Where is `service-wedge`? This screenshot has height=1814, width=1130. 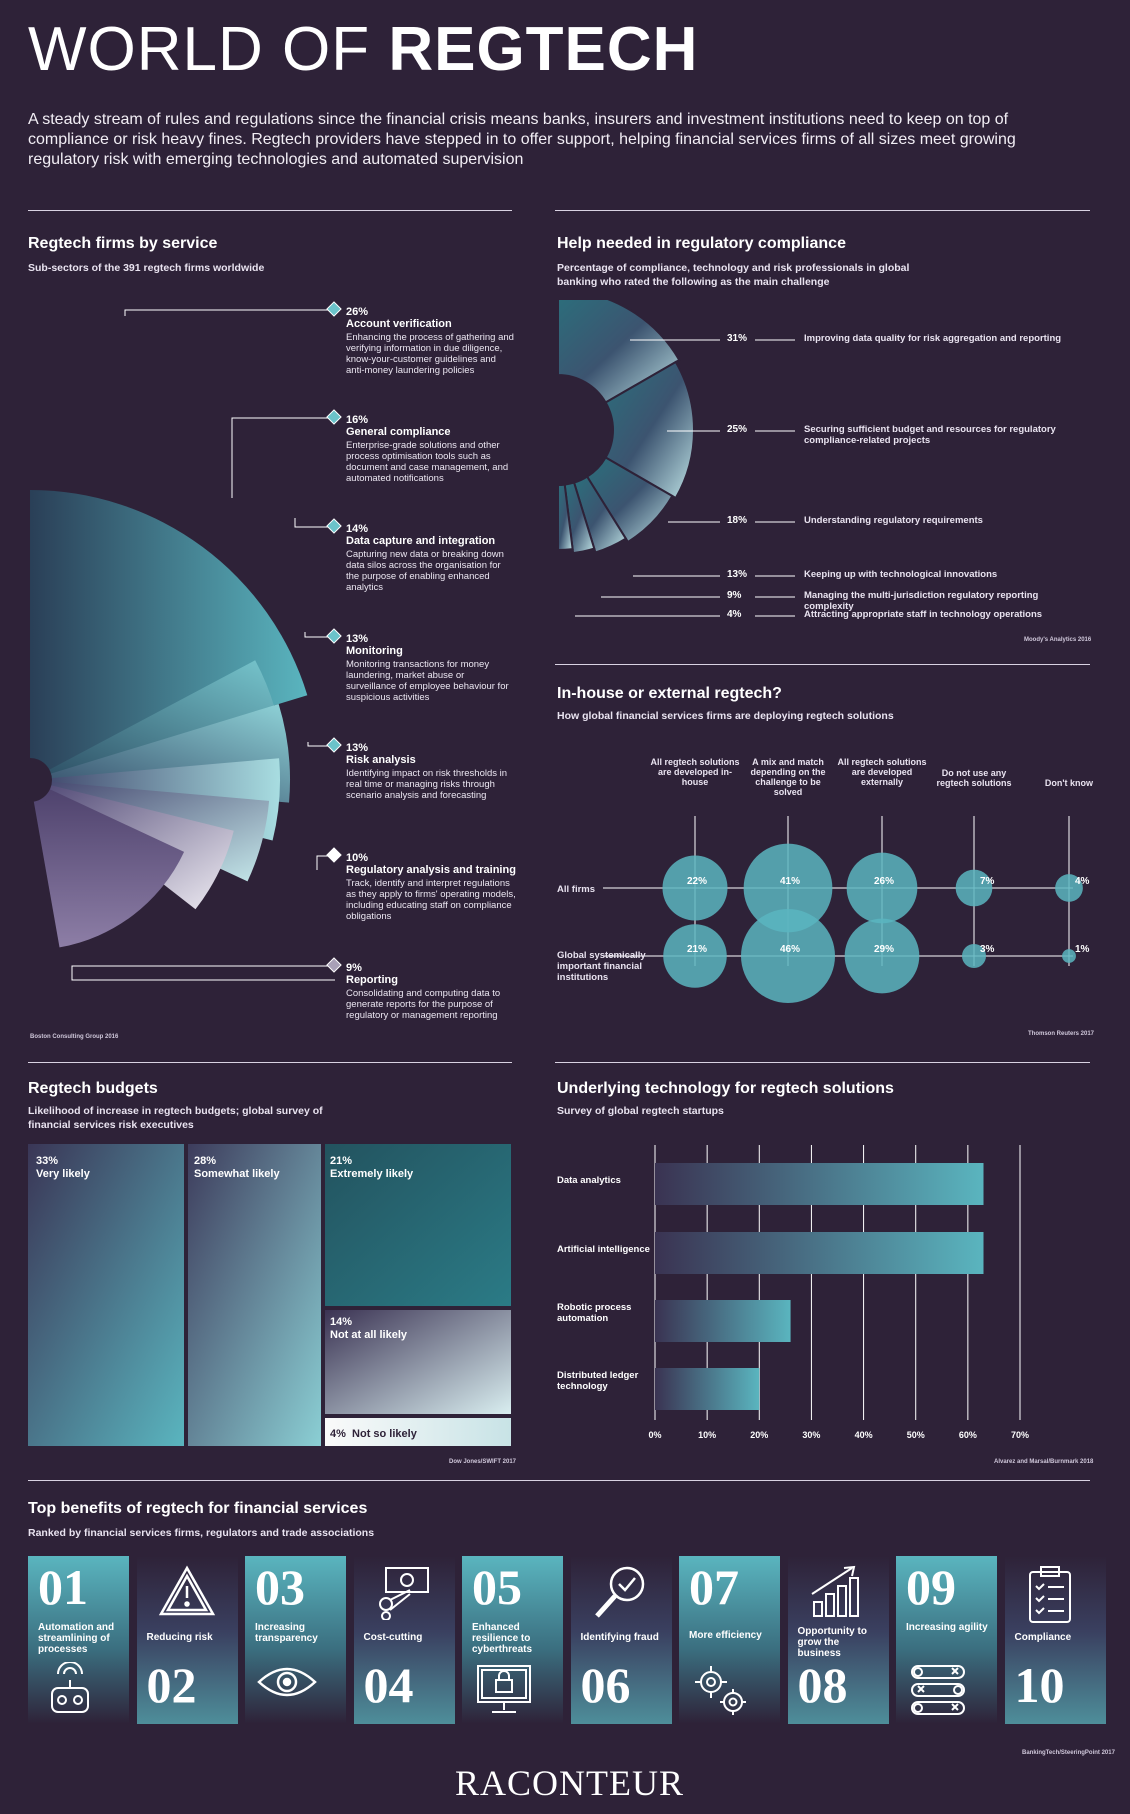 service-wedge is located at coordinates (107, 864).